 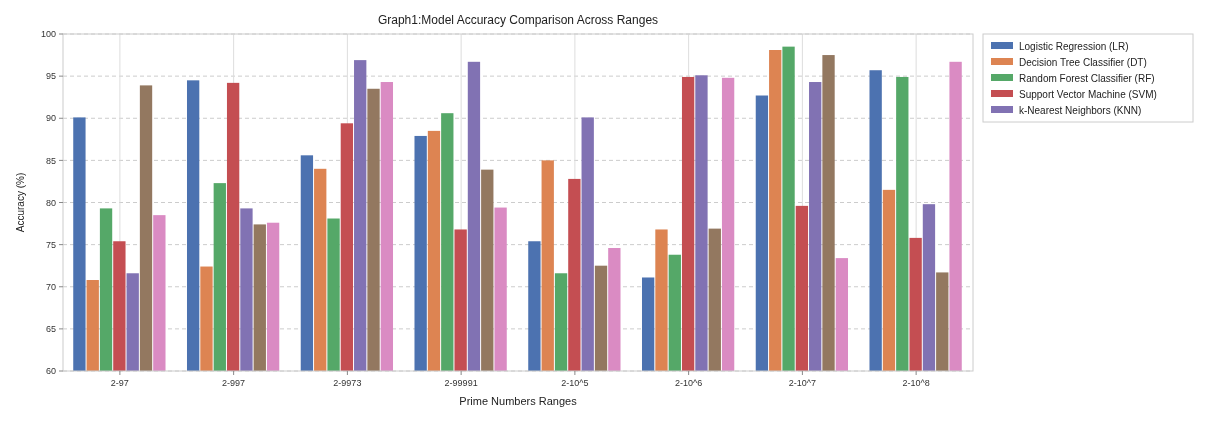 What do you see at coordinates (50, 329) in the screenshot?
I see `y-tick-label: 65` at bounding box center [50, 329].